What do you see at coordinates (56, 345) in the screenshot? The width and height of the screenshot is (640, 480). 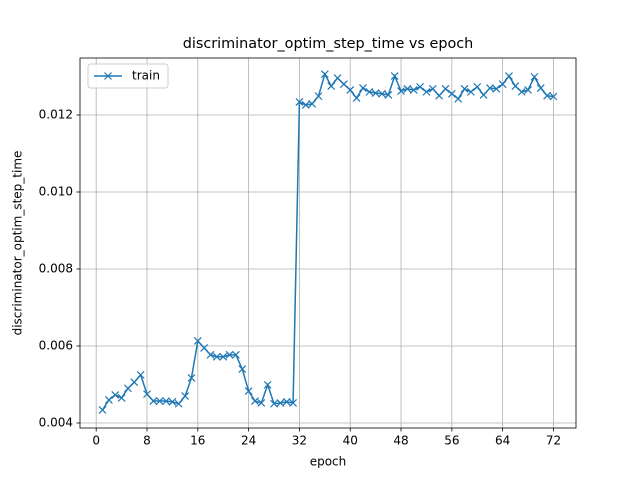 I see `y-tick-label: 0.006` at bounding box center [56, 345].